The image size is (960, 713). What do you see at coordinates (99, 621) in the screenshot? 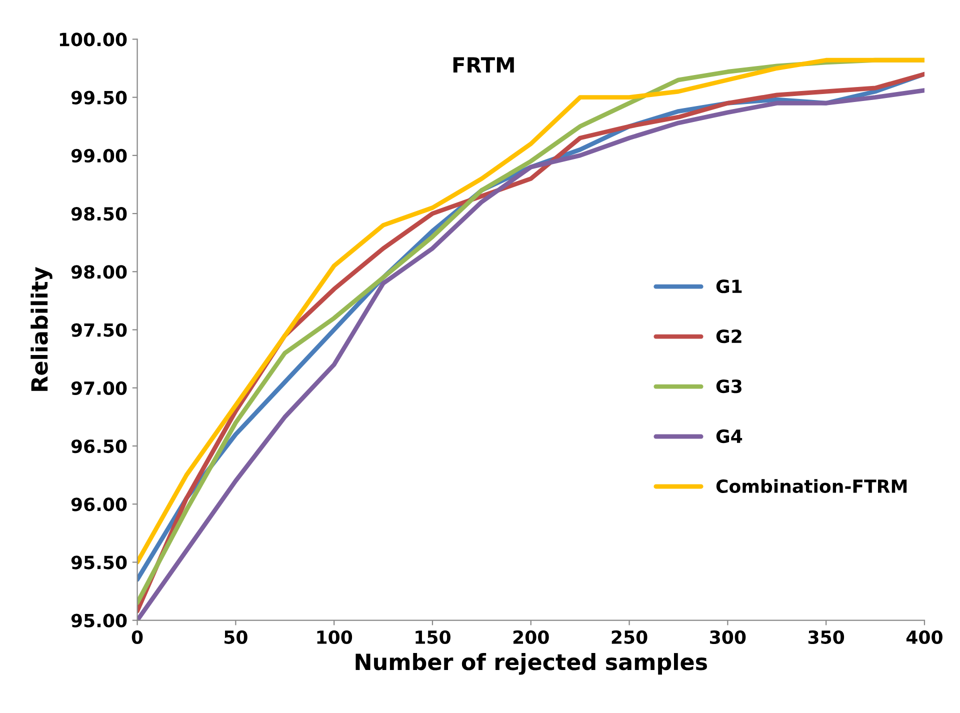
I see `y-tick-label: 95.00` at bounding box center [99, 621].